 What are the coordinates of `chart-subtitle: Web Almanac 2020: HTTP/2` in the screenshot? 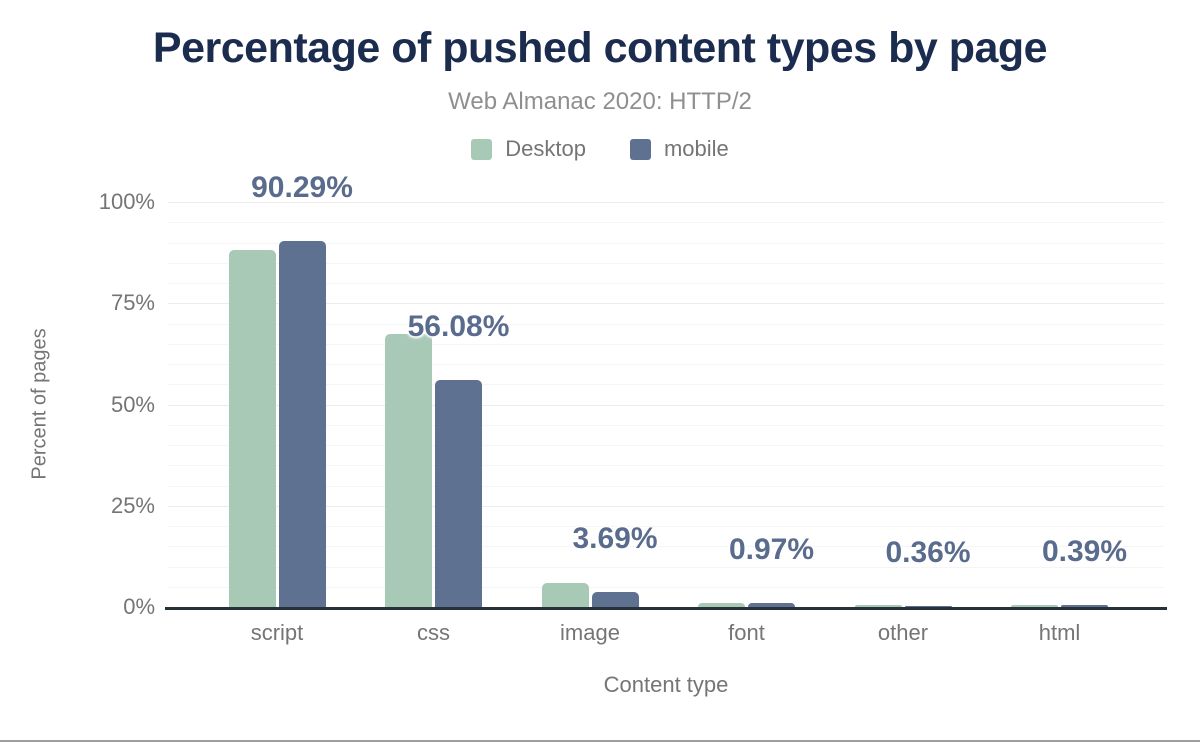 It's located at (600, 101).